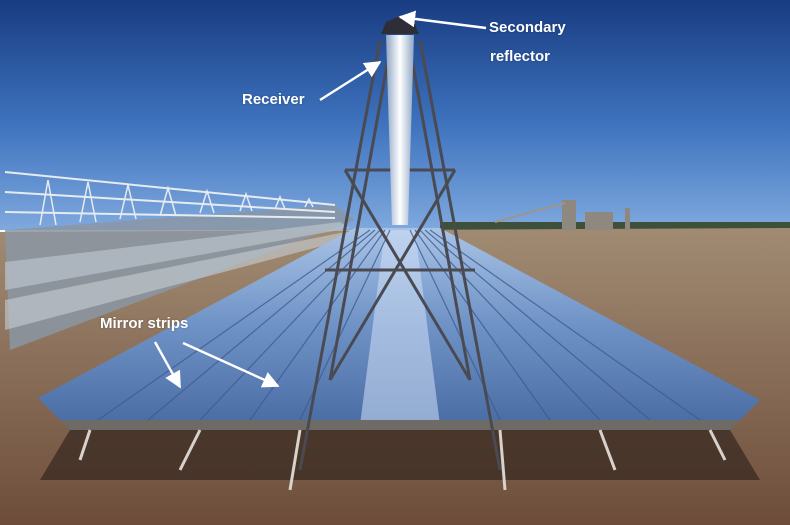  I want to click on support-legs, so click(402, 460).